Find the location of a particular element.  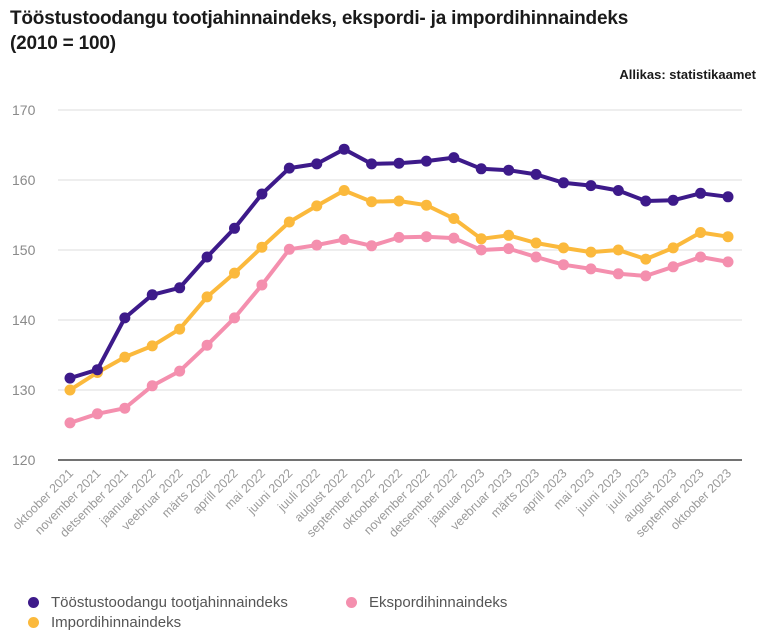

legend-label-producer: Tööstustoodangu tootjahinnaindeks is located at coordinates (169, 602).